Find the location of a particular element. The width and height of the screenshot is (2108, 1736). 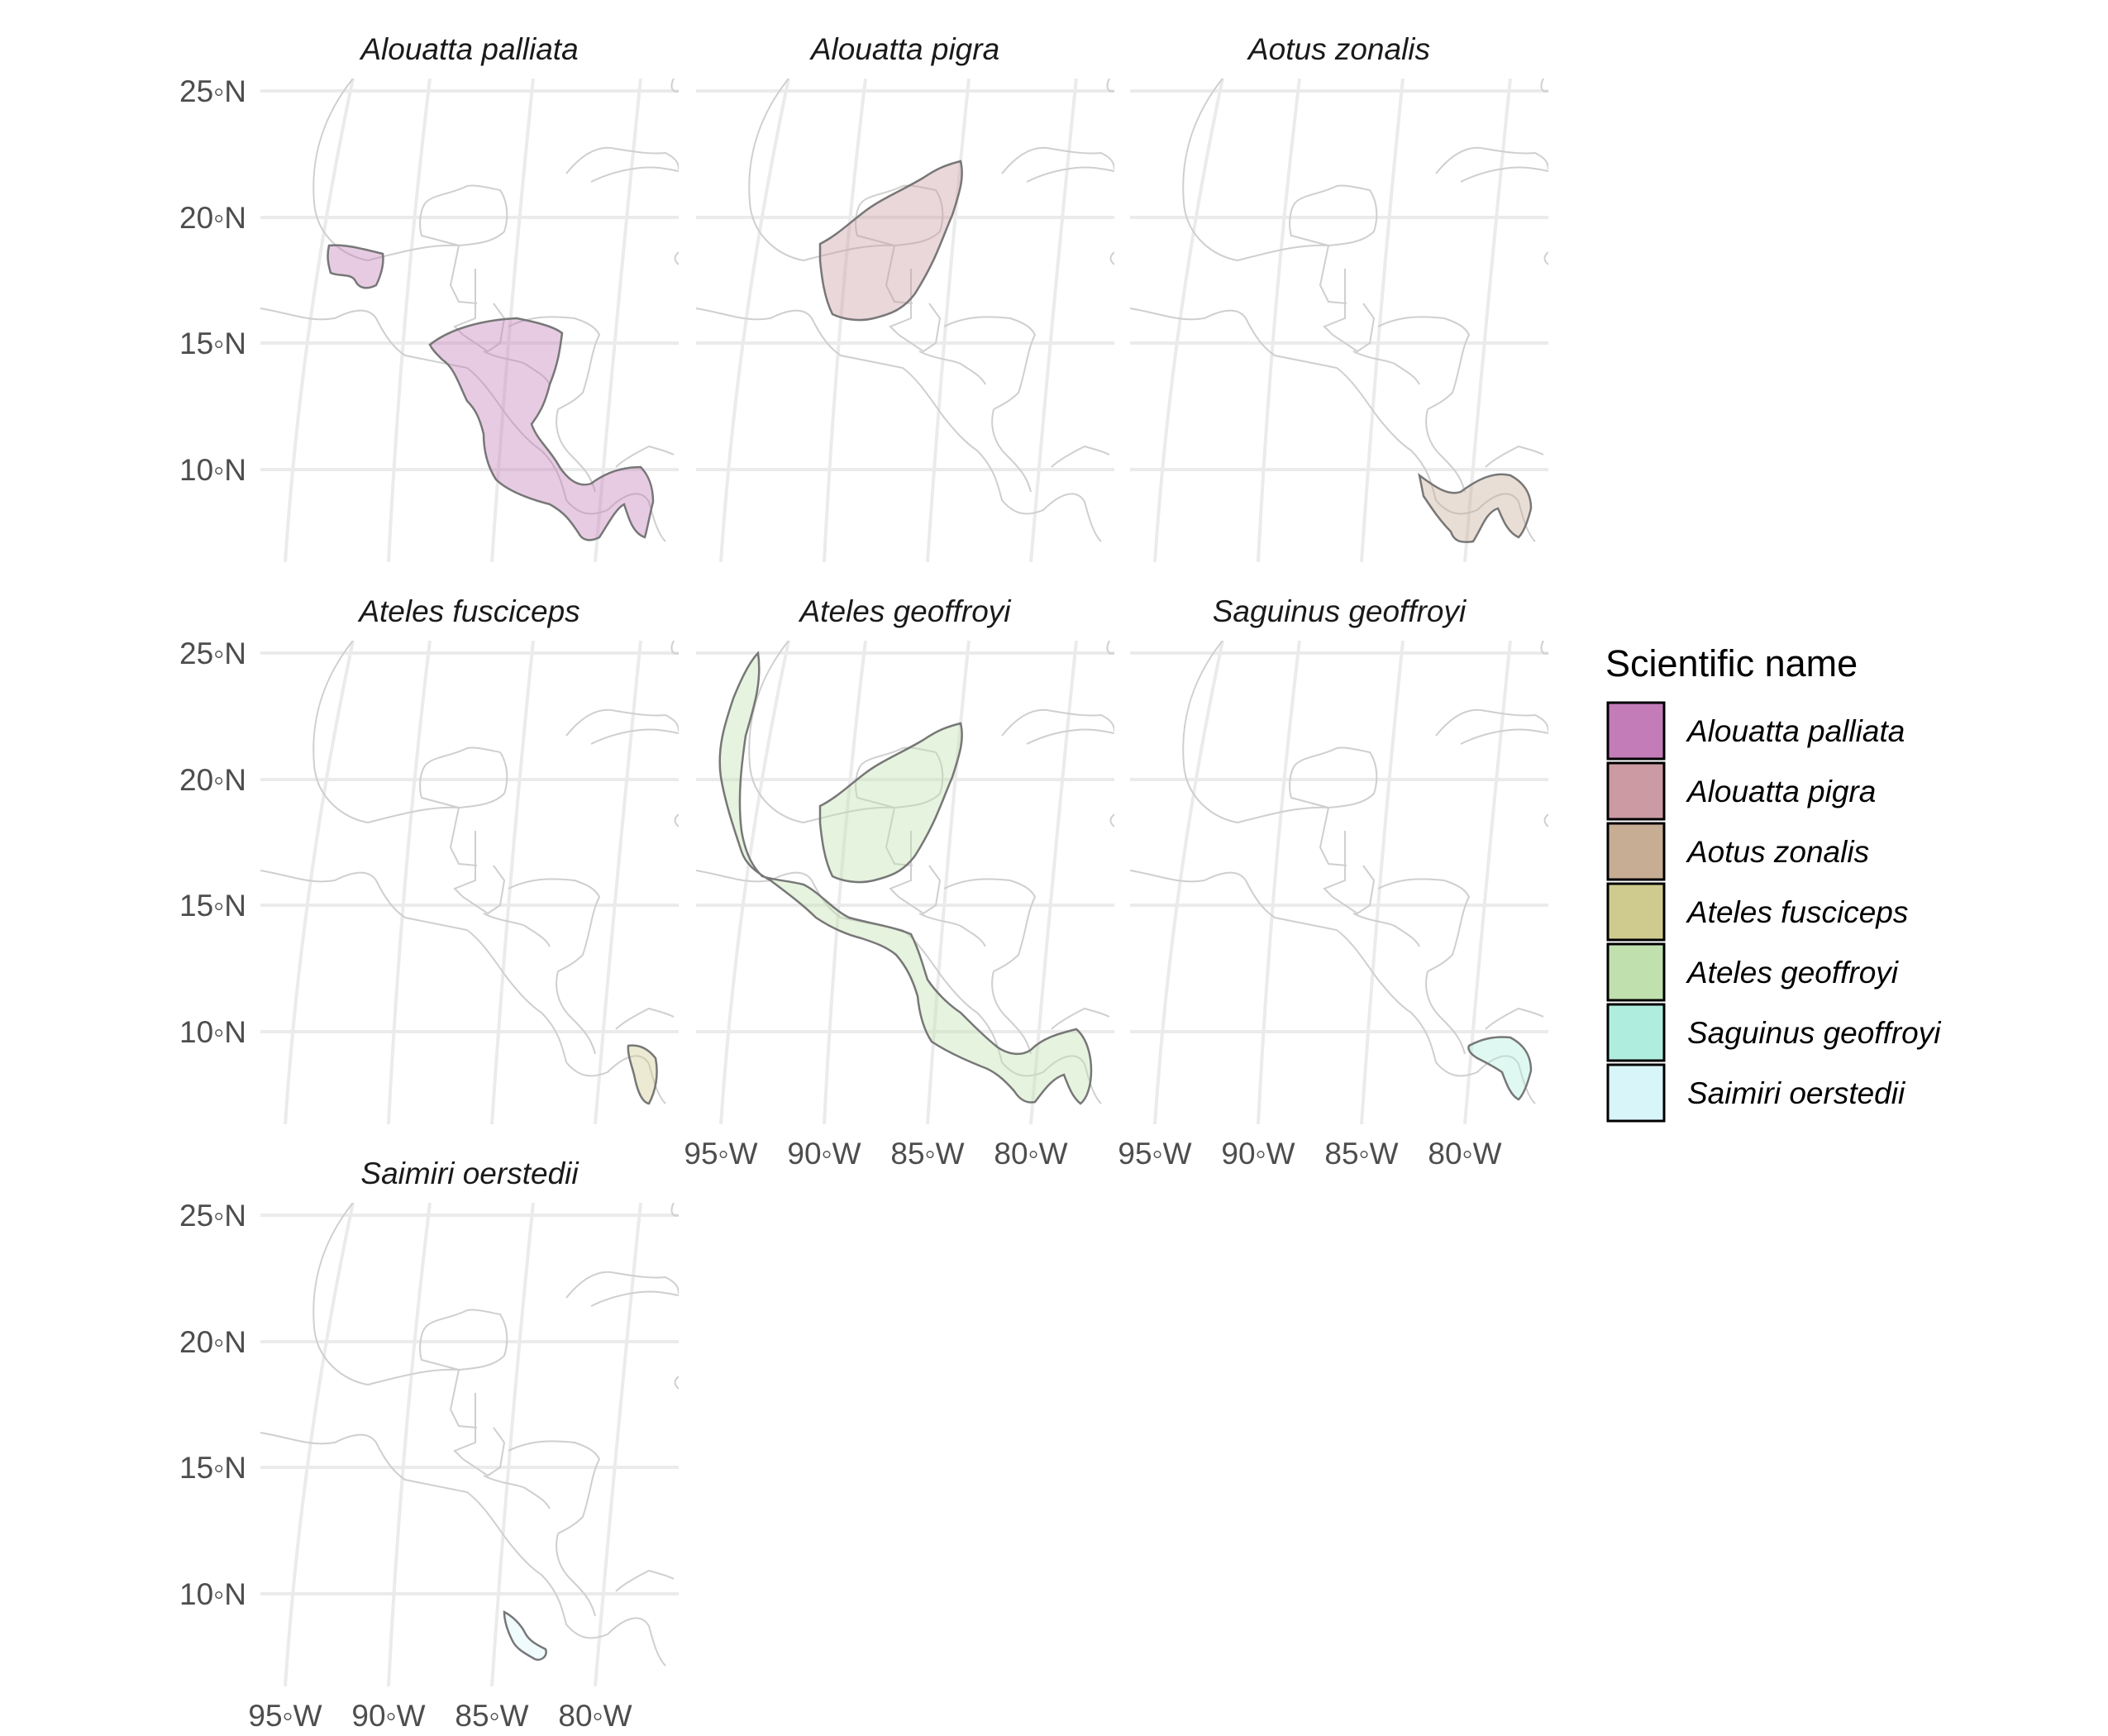

legend-label: Alouatta pigra is located at coordinates (1781, 791).